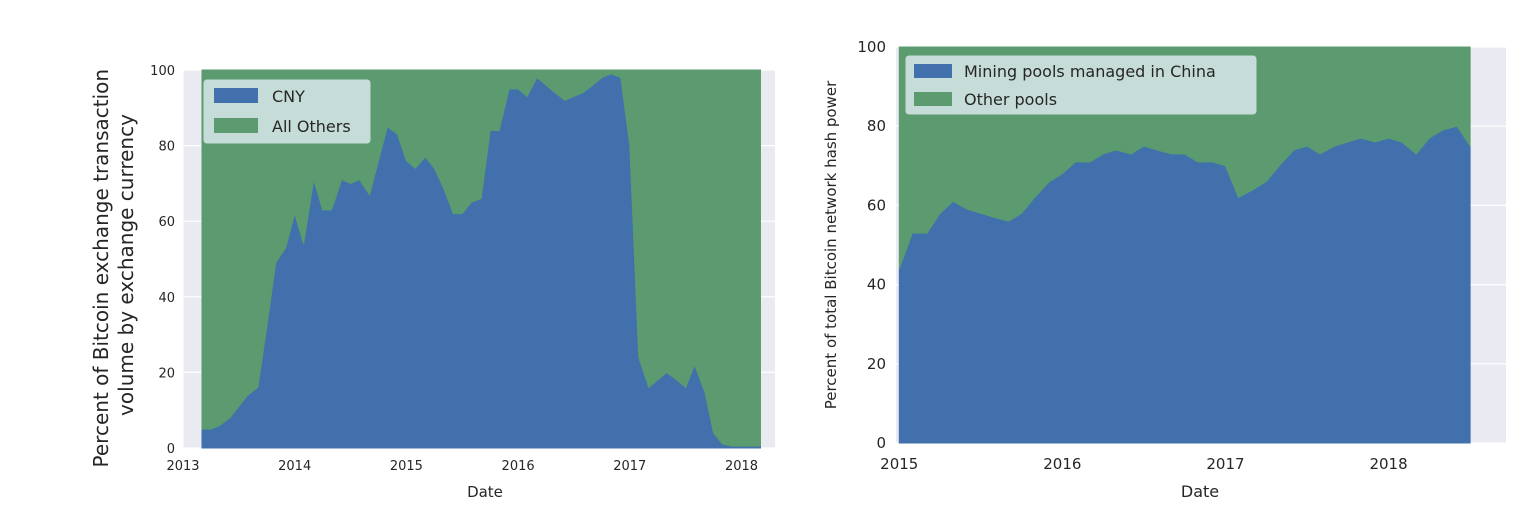  I want to click on x-tick-label: 2013, so click(182, 466).